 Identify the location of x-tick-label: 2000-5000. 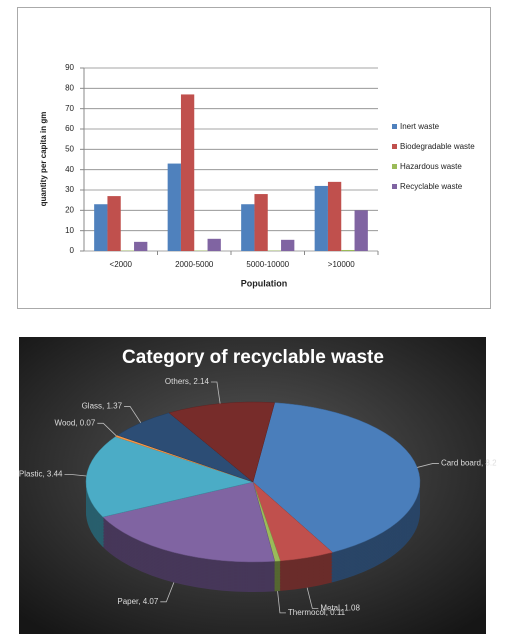
(194, 264).